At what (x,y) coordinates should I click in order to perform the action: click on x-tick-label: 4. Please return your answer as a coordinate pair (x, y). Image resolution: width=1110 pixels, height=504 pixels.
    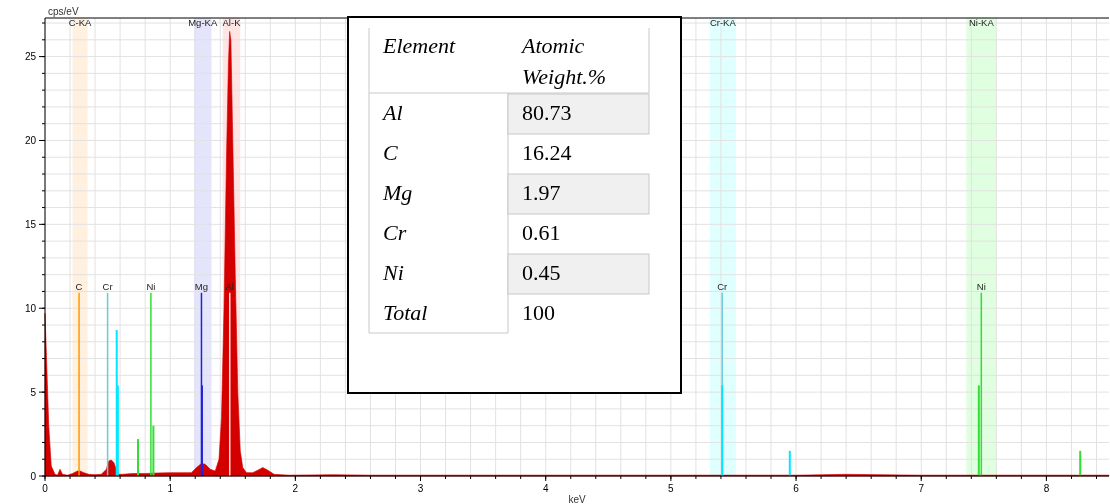
    Looking at the image, I should click on (545, 488).